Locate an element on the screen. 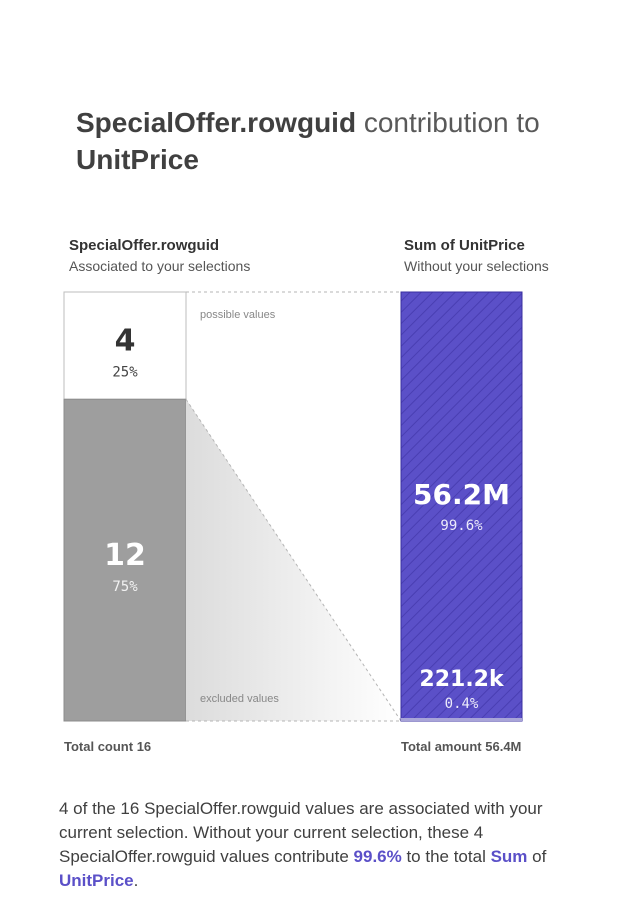  left-bar-subtitle: Associated to your selections is located at coordinates (160, 266).